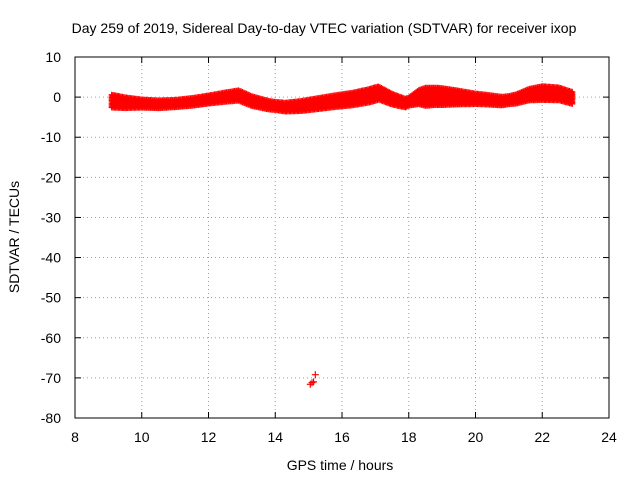 The width and height of the screenshot is (640, 480). Describe the element at coordinates (342, 437) in the screenshot. I see `x-tick-label: 16` at that location.